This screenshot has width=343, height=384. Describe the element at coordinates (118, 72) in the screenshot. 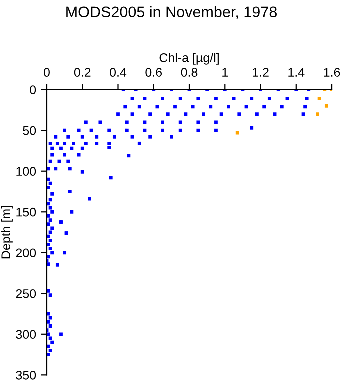

I see `x-tick-label: 0.4` at that location.